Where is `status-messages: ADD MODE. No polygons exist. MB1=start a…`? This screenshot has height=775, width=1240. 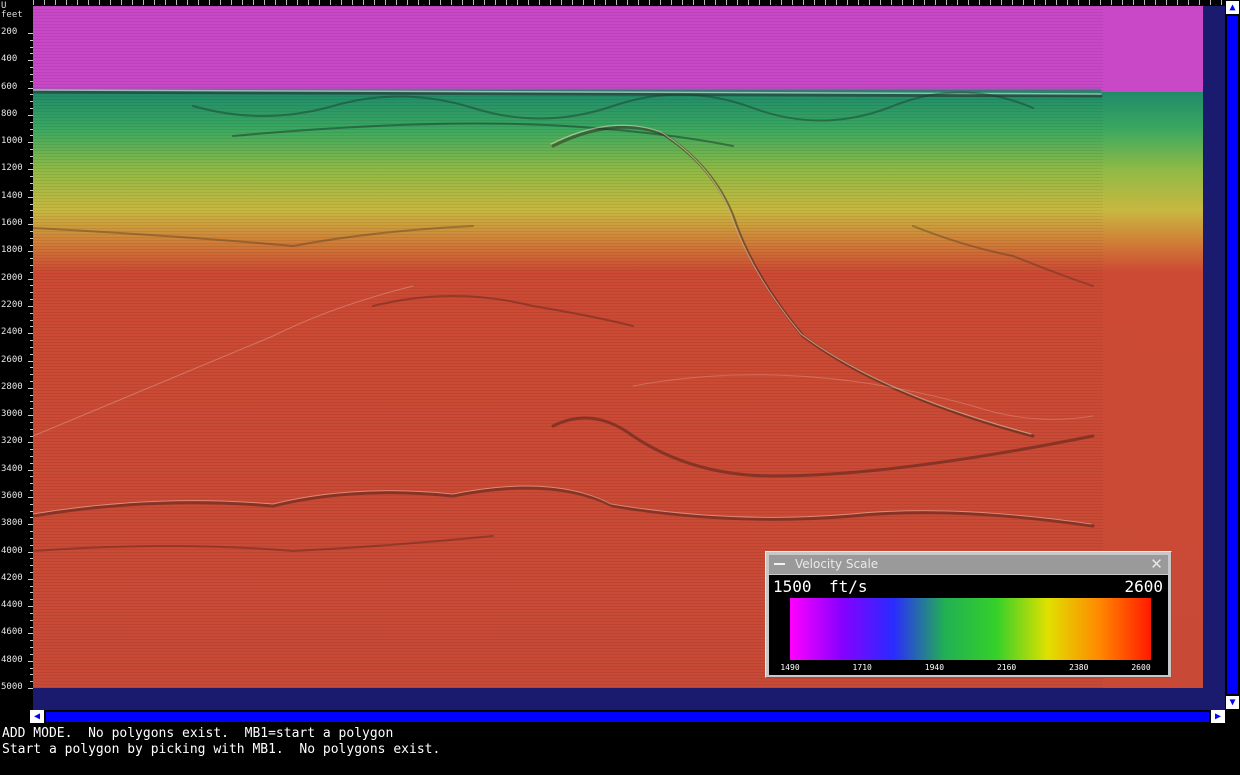
status-messages: ADD MODE. No polygons exist. MB1=start a… is located at coordinates (617, 742).